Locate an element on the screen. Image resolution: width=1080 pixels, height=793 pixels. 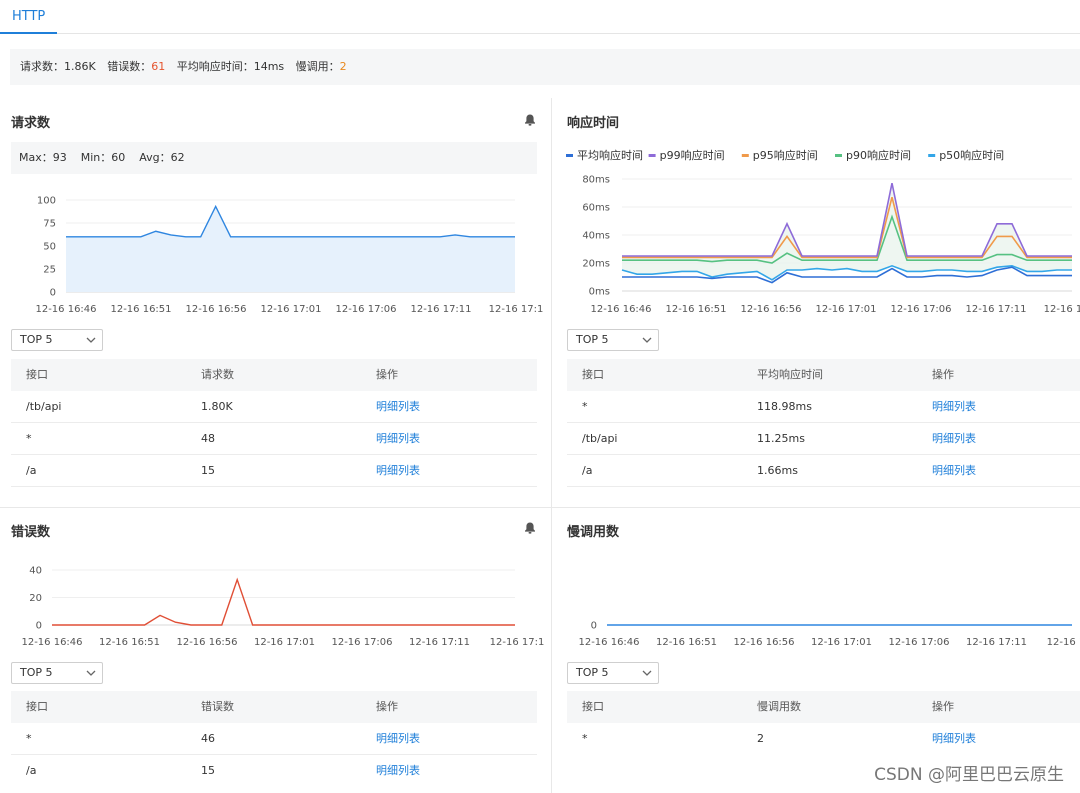
cell-value: 48 is located at coordinates (208, 438).